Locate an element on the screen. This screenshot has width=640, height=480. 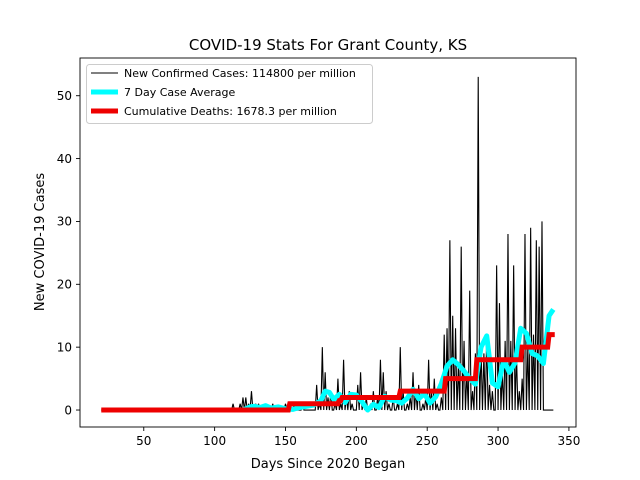
legend-label-1: New Confirmed Cases: 114800 per million is located at coordinates (240, 73).